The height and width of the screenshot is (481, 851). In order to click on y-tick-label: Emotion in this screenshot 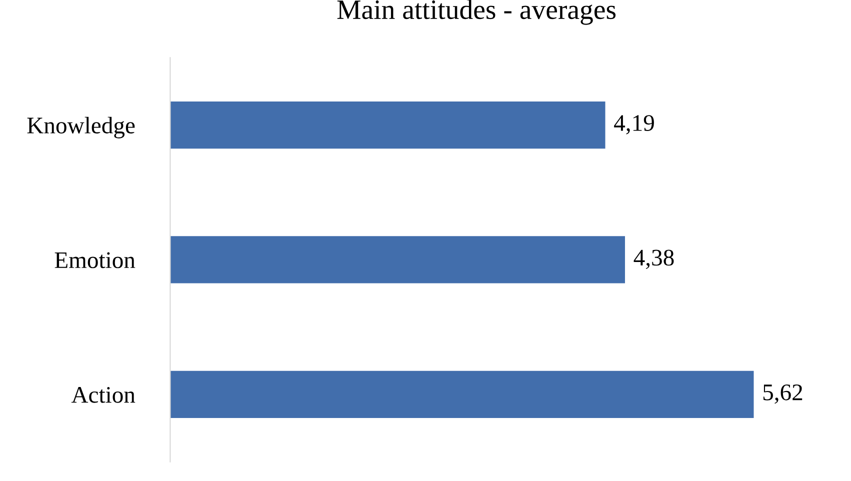, I will do `click(95, 260)`.